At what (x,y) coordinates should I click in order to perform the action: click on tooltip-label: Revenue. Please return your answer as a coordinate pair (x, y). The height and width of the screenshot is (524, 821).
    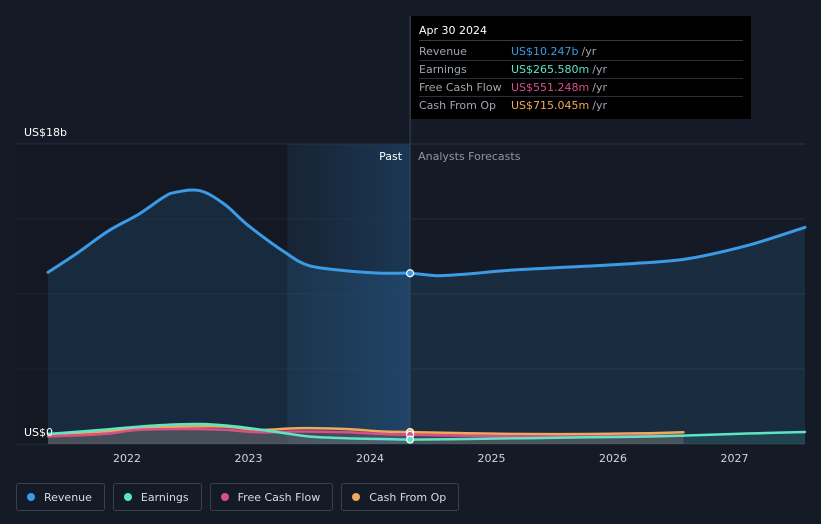
    Looking at the image, I should click on (443, 51).